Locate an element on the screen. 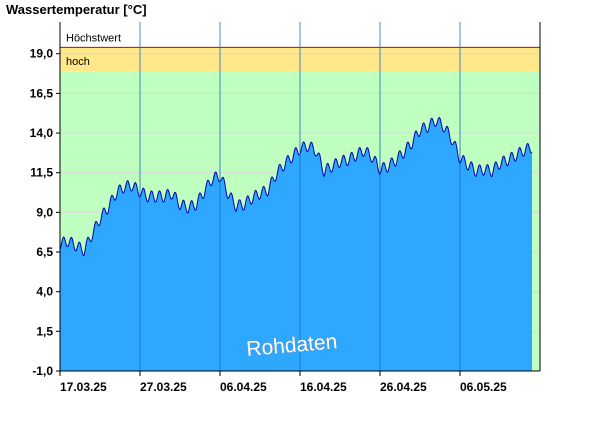 The height and width of the screenshot is (426, 600). y-tick-label-4: 9,0 is located at coordinates (44, 212).